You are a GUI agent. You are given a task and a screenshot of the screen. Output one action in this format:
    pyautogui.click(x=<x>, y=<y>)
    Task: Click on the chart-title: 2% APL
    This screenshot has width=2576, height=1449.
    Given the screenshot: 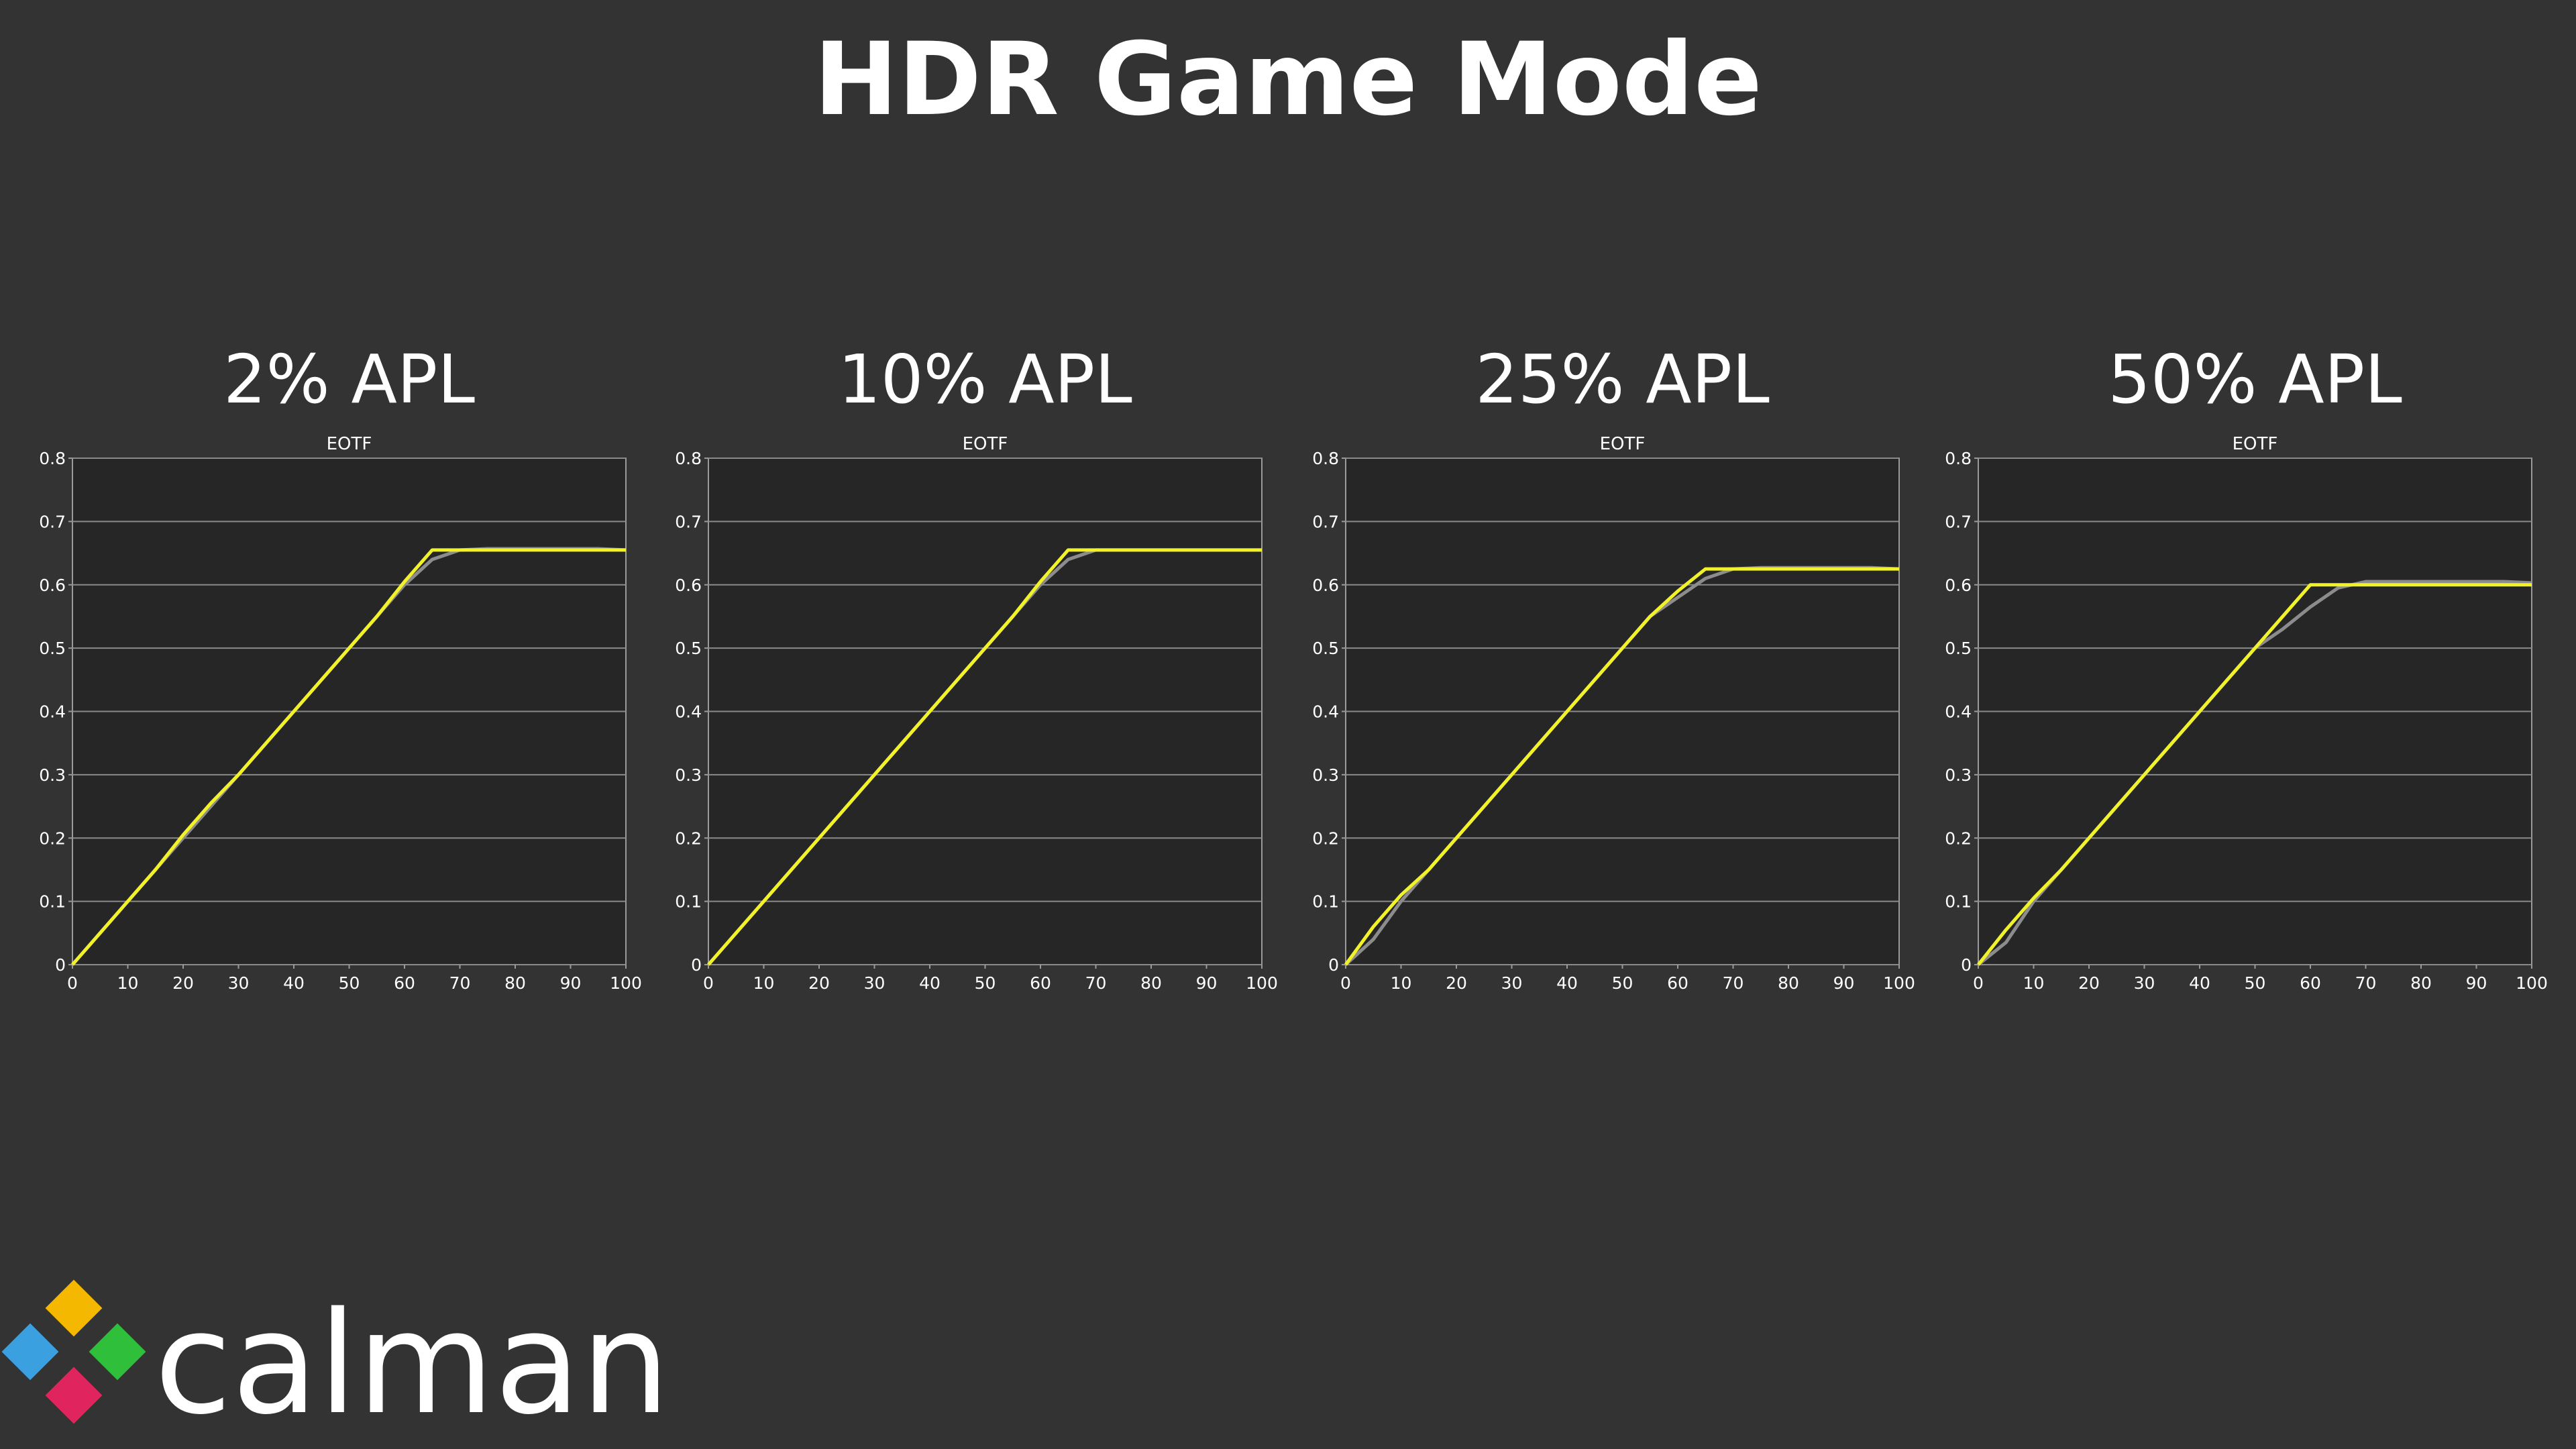 What is the action you would take?
    pyautogui.click(x=349, y=379)
    